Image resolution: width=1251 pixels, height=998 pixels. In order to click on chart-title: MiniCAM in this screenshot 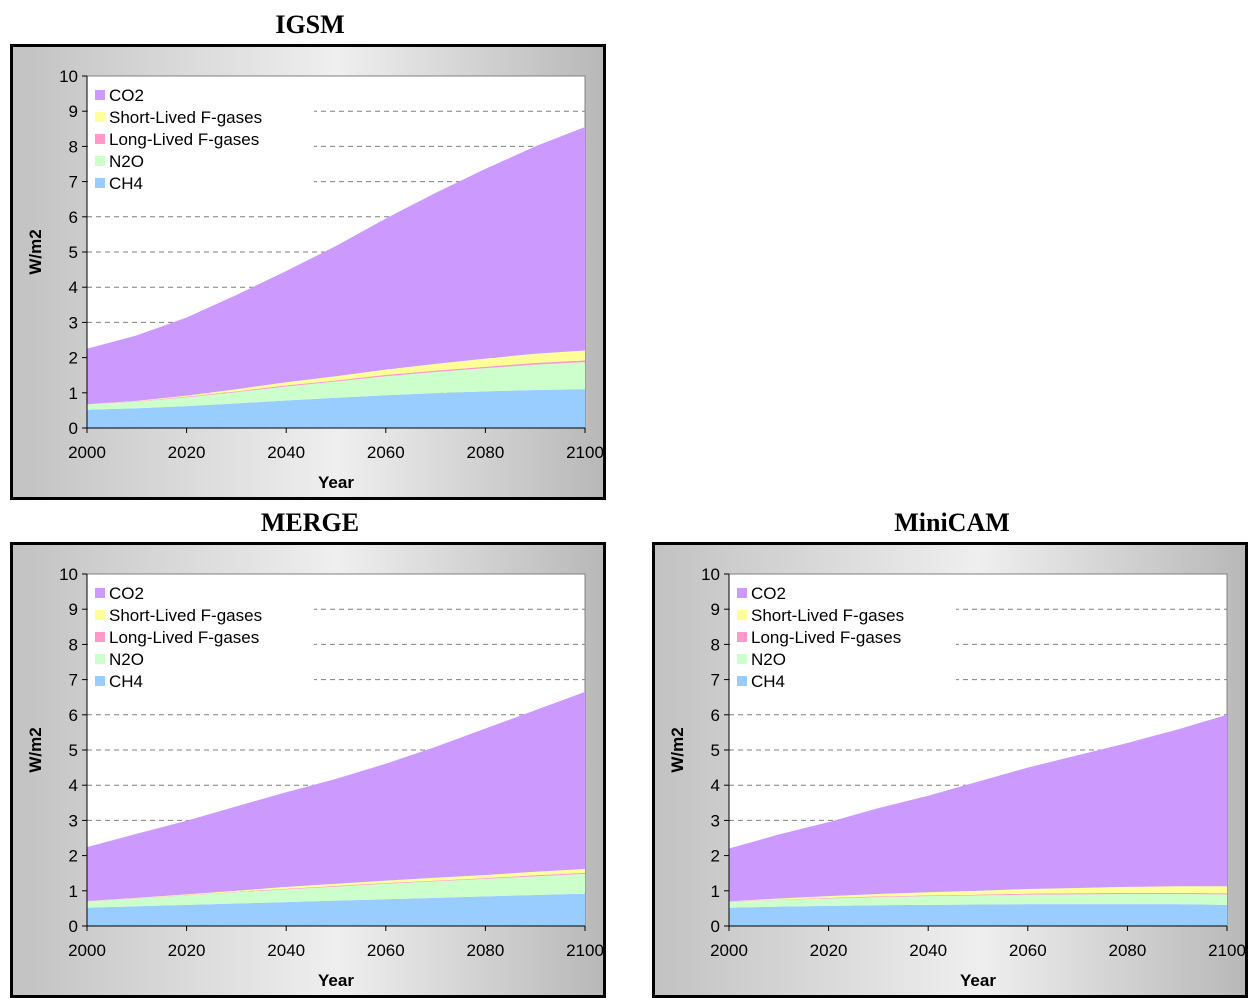, I will do `click(952, 522)`.